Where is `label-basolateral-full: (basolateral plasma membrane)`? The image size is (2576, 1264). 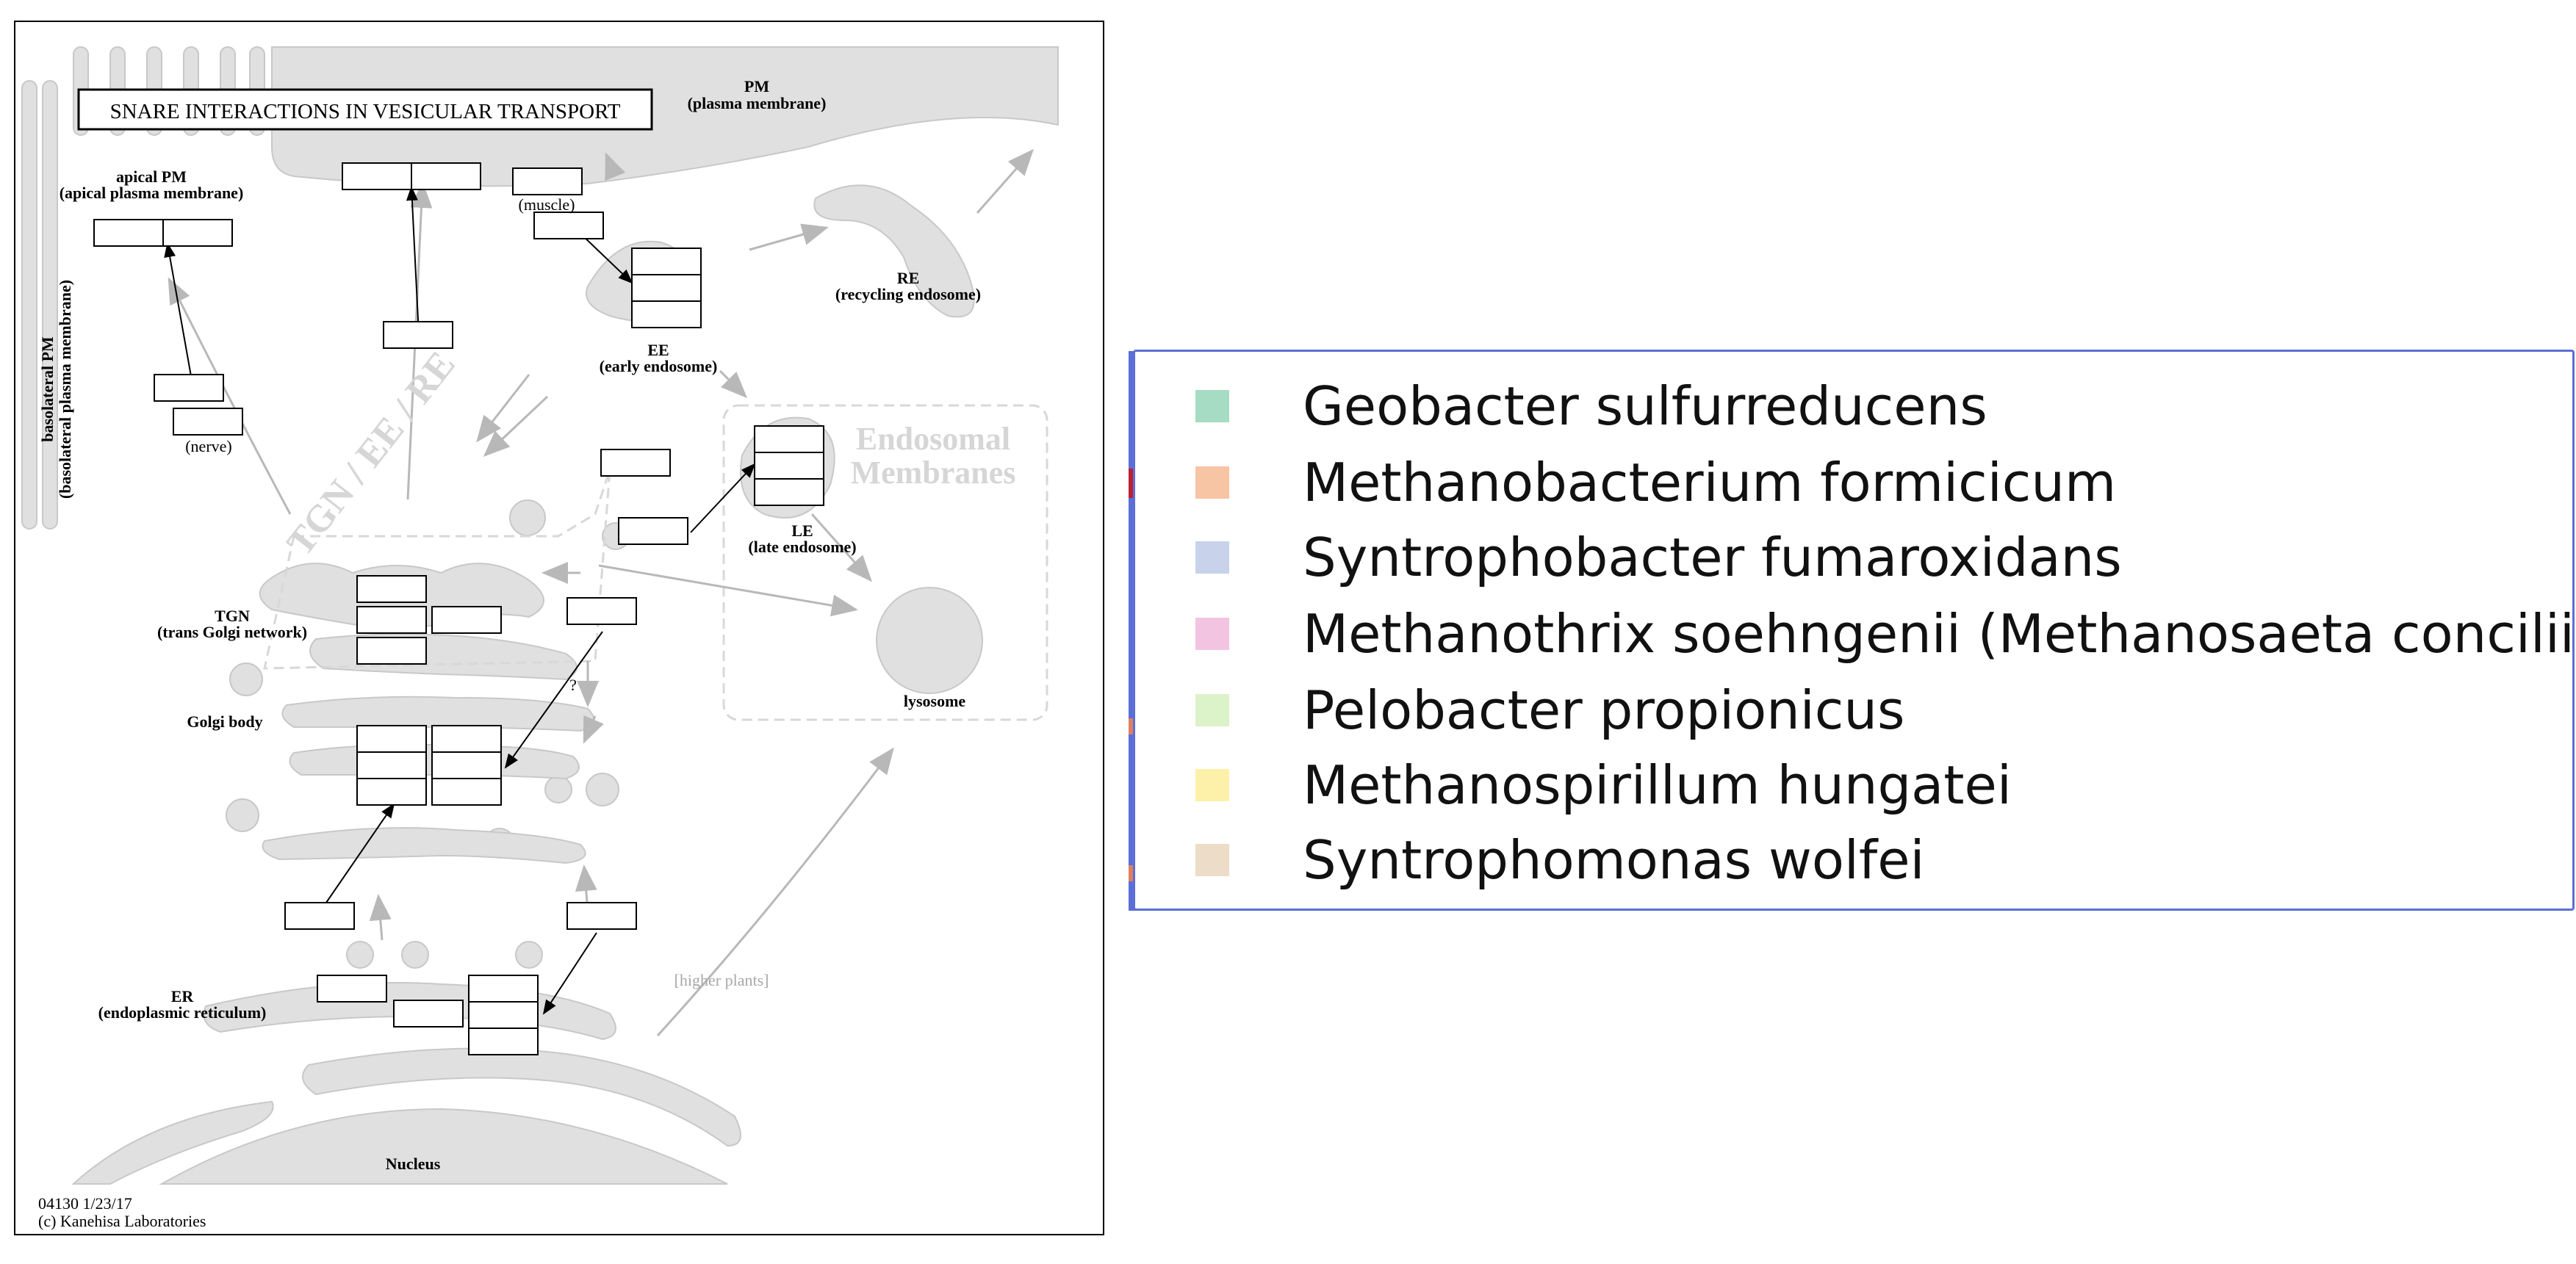 label-basolateral-full: (basolateral plasma membrane) is located at coordinates (65, 390).